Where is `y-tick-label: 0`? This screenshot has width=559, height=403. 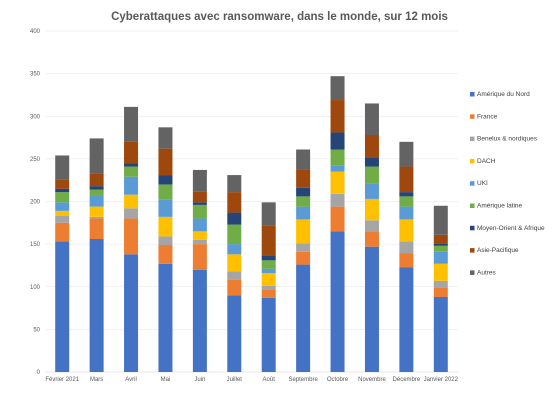 y-tick-label: 0 is located at coordinates (39, 373).